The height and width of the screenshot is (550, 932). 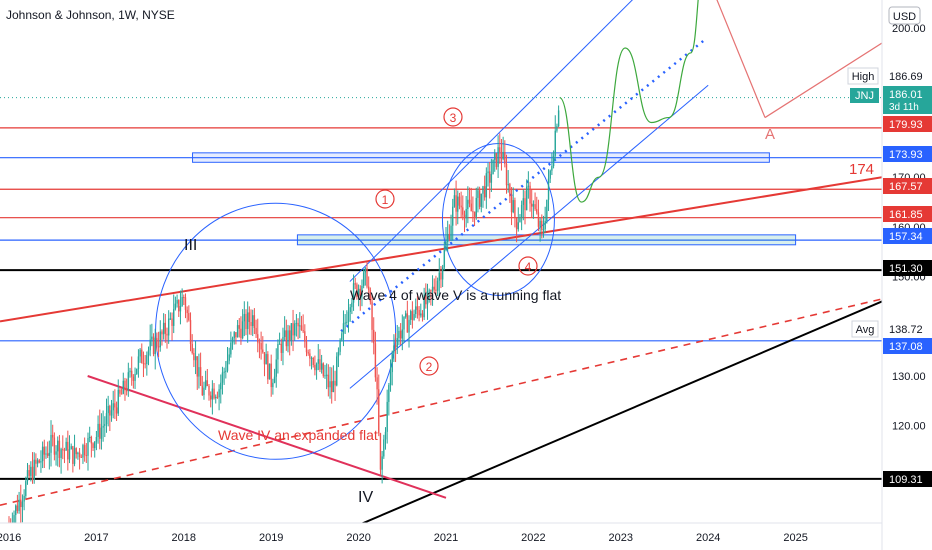 What do you see at coordinates (904, 15) in the screenshot?
I see `currency-button: USD` at bounding box center [904, 15].